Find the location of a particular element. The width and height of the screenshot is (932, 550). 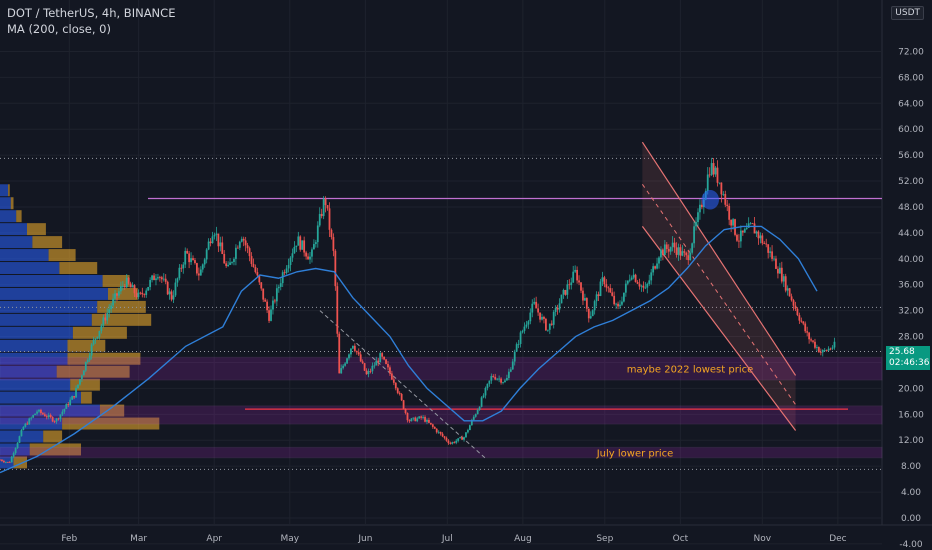

y-tick-label: 64.00 is located at coordinates (911, 104).